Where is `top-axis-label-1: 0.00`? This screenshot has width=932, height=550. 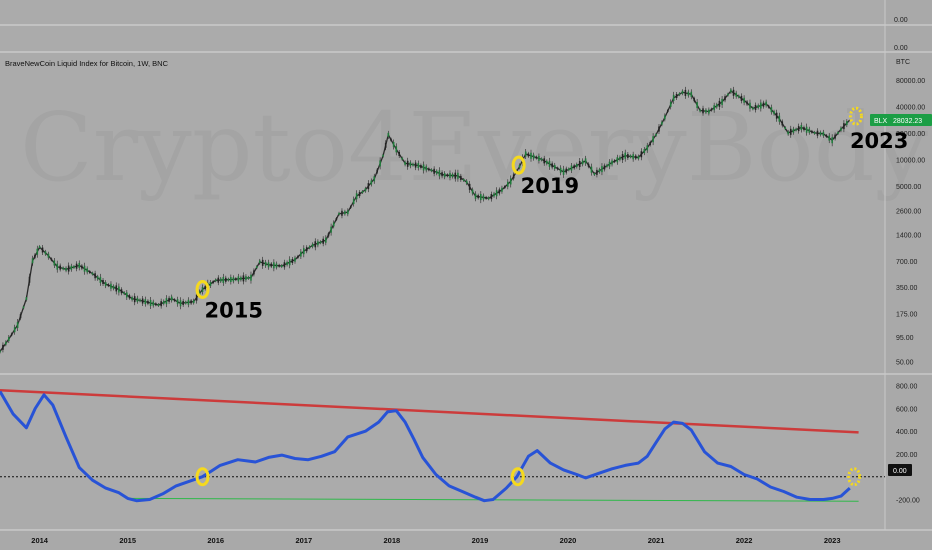 top-axis-label-1: 0.00 is located at coordinates (901, 20).